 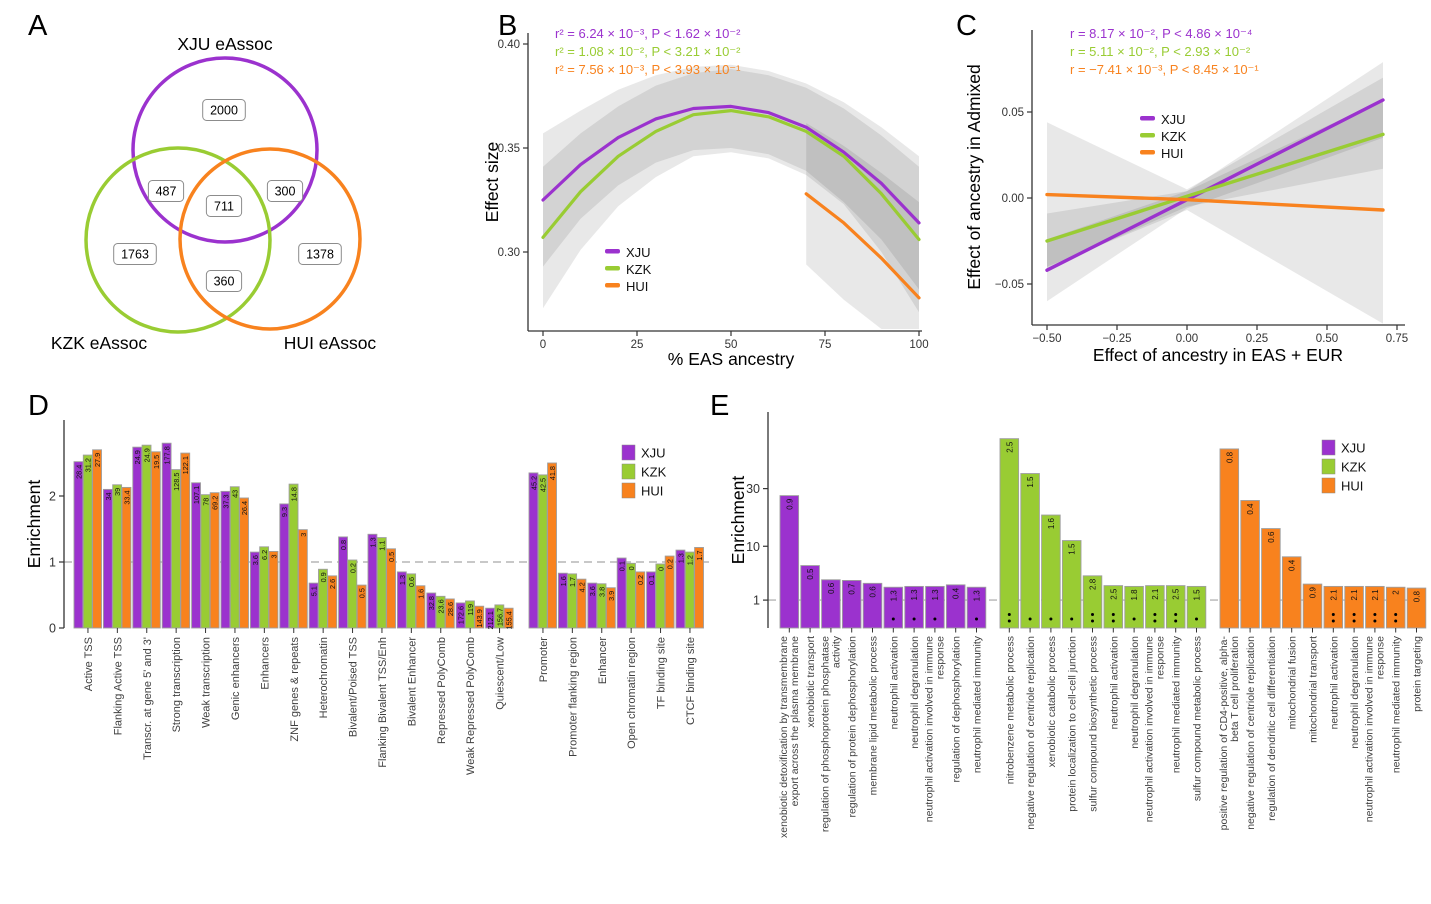 I want to click on bar-value-label: 3.8, so click(x=602, y=592).